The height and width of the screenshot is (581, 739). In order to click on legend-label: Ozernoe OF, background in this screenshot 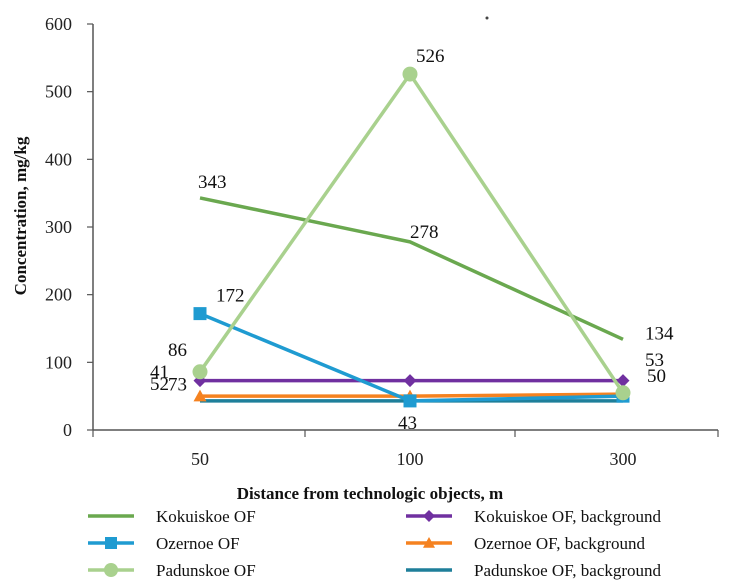, I will do `click(559, 543)`.